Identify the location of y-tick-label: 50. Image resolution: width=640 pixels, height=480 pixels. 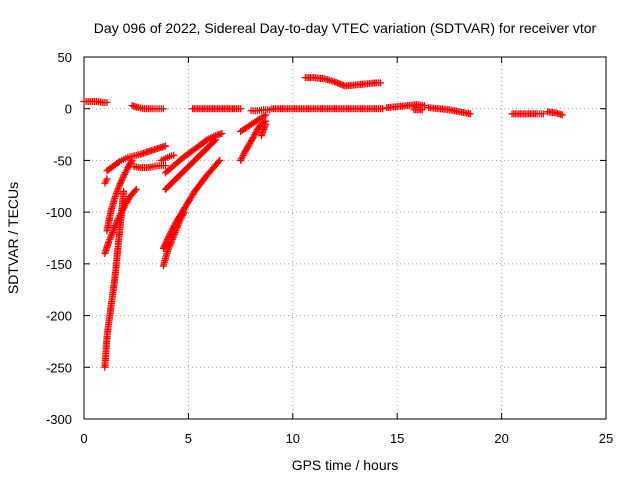
(65, 57).